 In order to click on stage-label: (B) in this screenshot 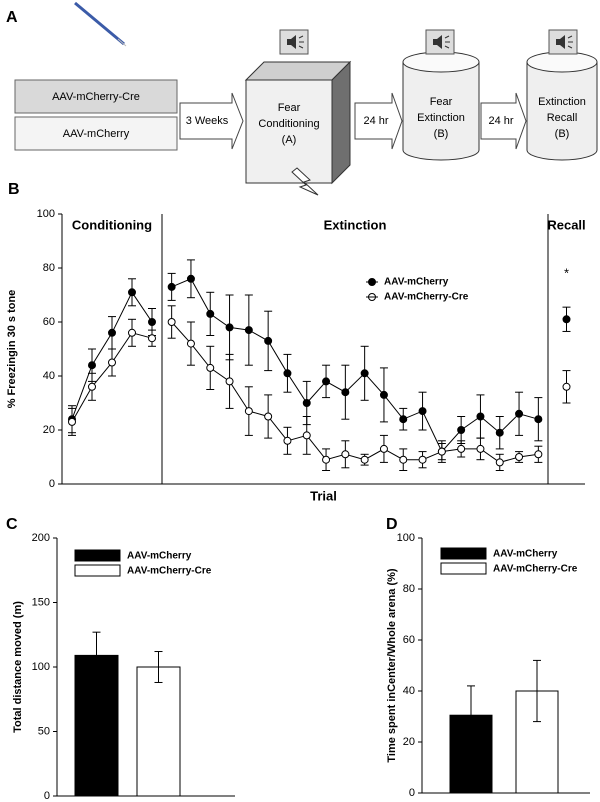, I will do `click(562, 134)`.